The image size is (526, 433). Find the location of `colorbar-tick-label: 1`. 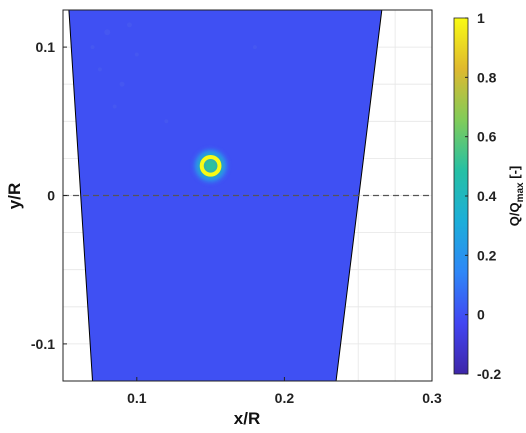

colorbar-tick-label: 1 is located at coordinates (481, 18).